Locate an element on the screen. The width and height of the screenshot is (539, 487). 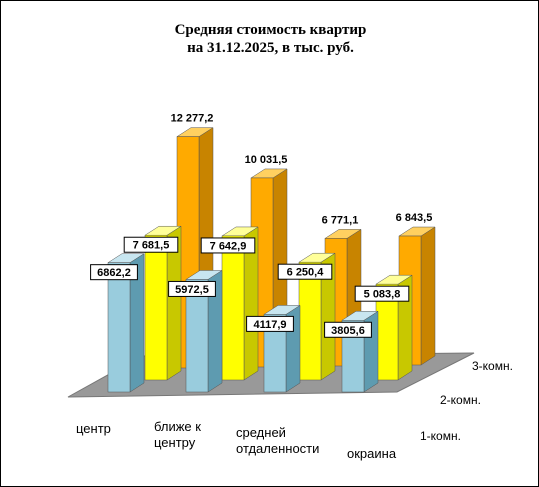
category-label-2: средней отдаленности is located at coordinates (277, 440).